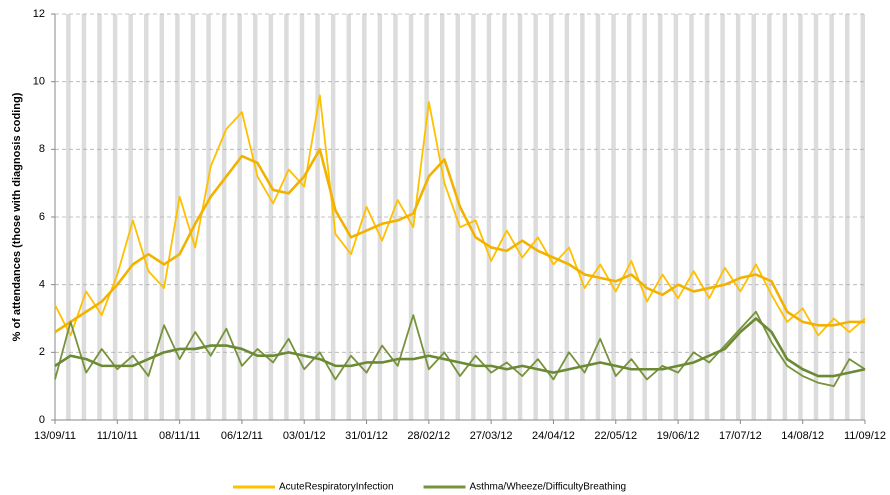 Image resolution: width=890 pixels, height=495 pixels. I want to click on y-tick-label: 6, so click(42, 217).